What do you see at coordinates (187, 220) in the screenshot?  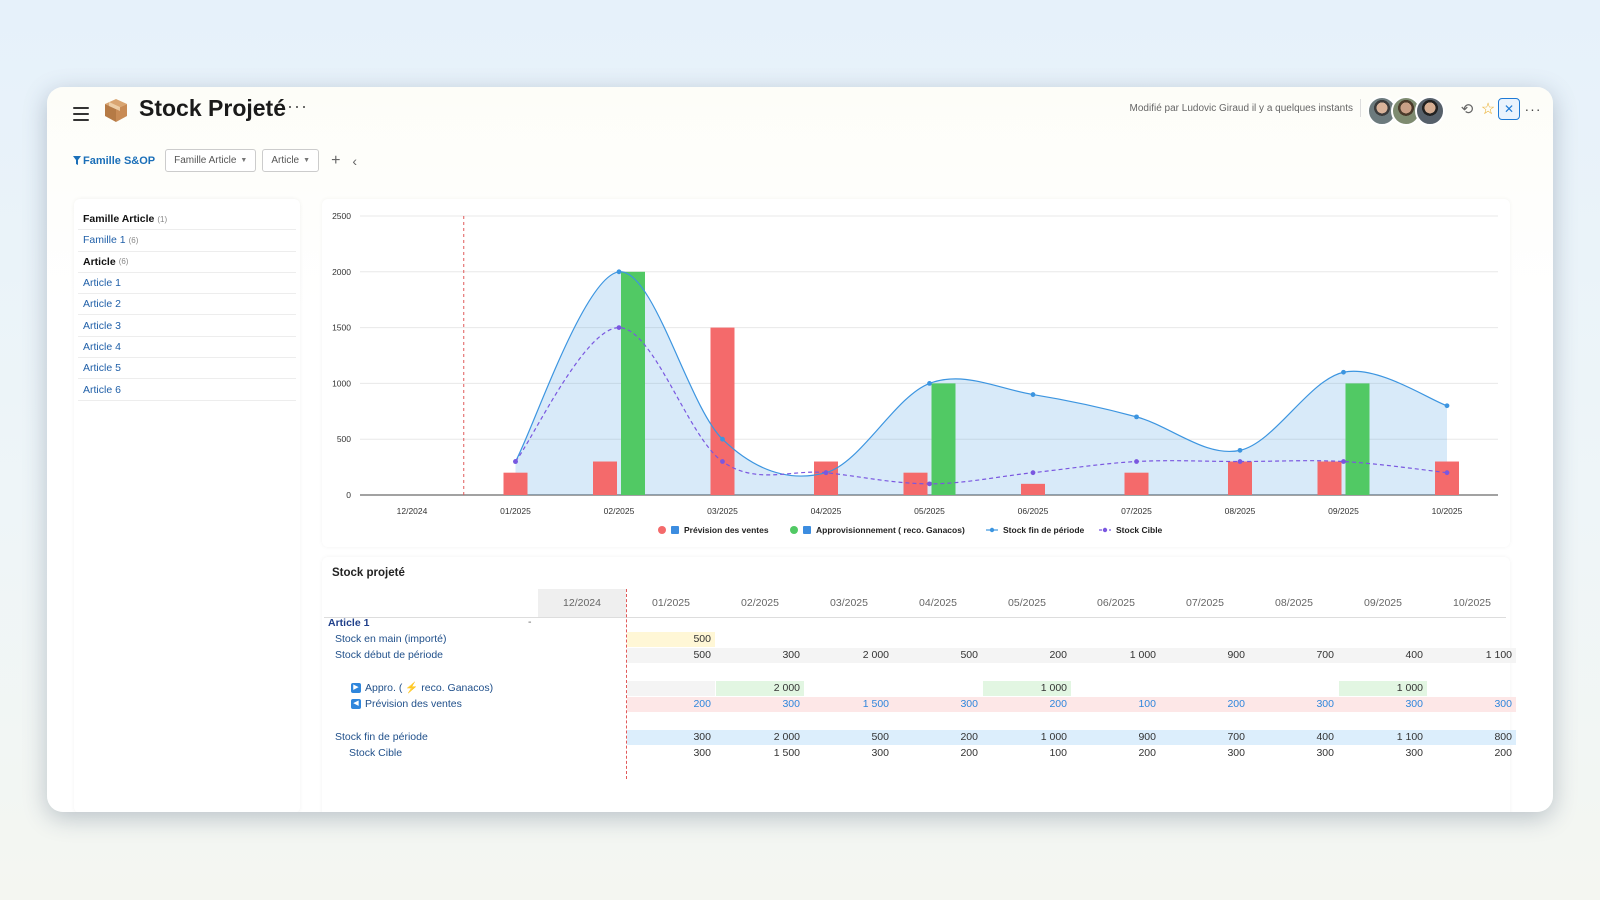 I see `sidebar-famille-head: Famille Article (1)` at bounding box center [187, 220].